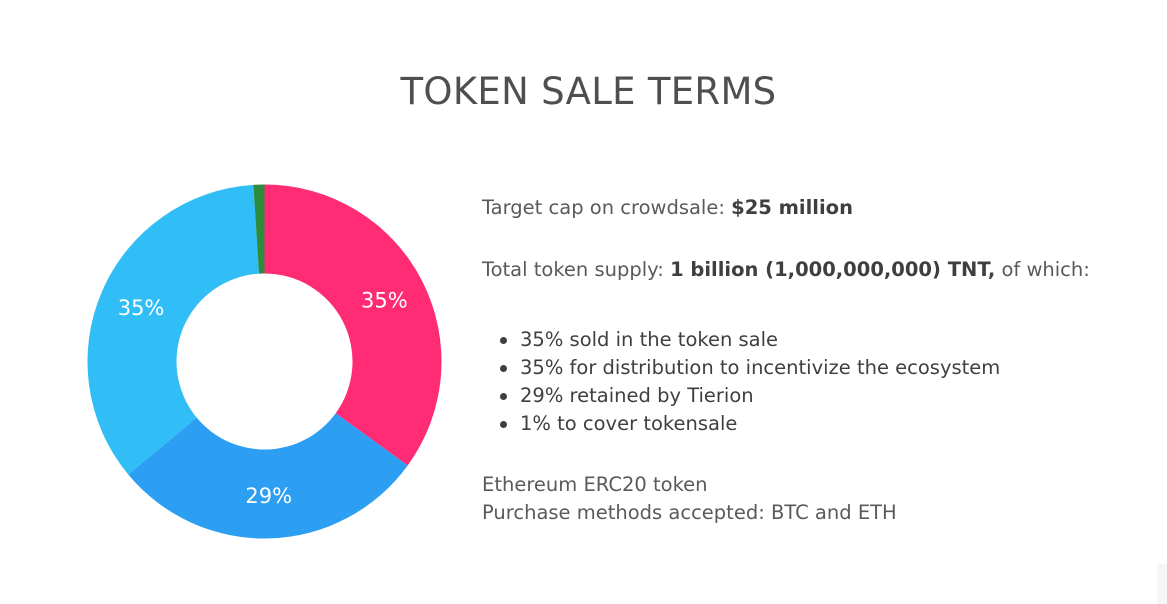  Describe the element at coordinates (833, 269) in the screenshot. I see `token-supply-value: 1 billion (1,000,000,000) TNT,` at that location.